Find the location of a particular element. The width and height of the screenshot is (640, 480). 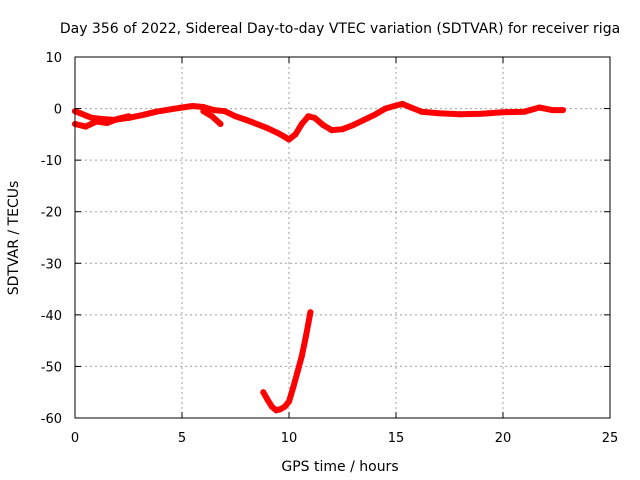

y-tick-label: -60 is located at coordinates (51, 419).